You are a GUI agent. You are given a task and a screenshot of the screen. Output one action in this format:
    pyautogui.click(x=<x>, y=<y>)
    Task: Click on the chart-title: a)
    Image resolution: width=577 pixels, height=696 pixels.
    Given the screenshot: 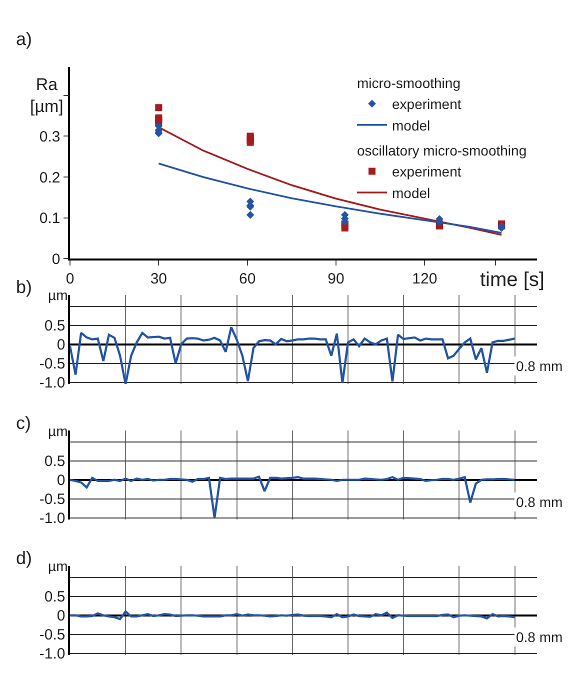 What is the action you would take?
    pyautogui.click(x=24, y=39)
    